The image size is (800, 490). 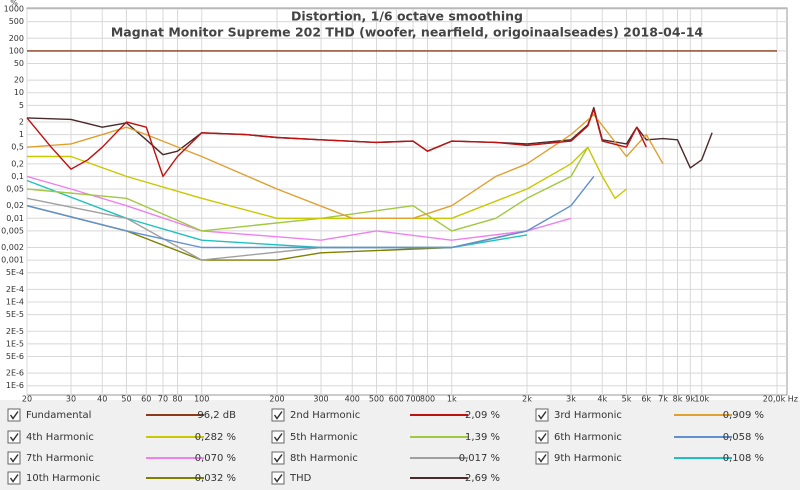 What do you see at coordinates (602, 399) in the screenshot?
I see `x-tick-label: 4k` at bounding box center [602, 399].